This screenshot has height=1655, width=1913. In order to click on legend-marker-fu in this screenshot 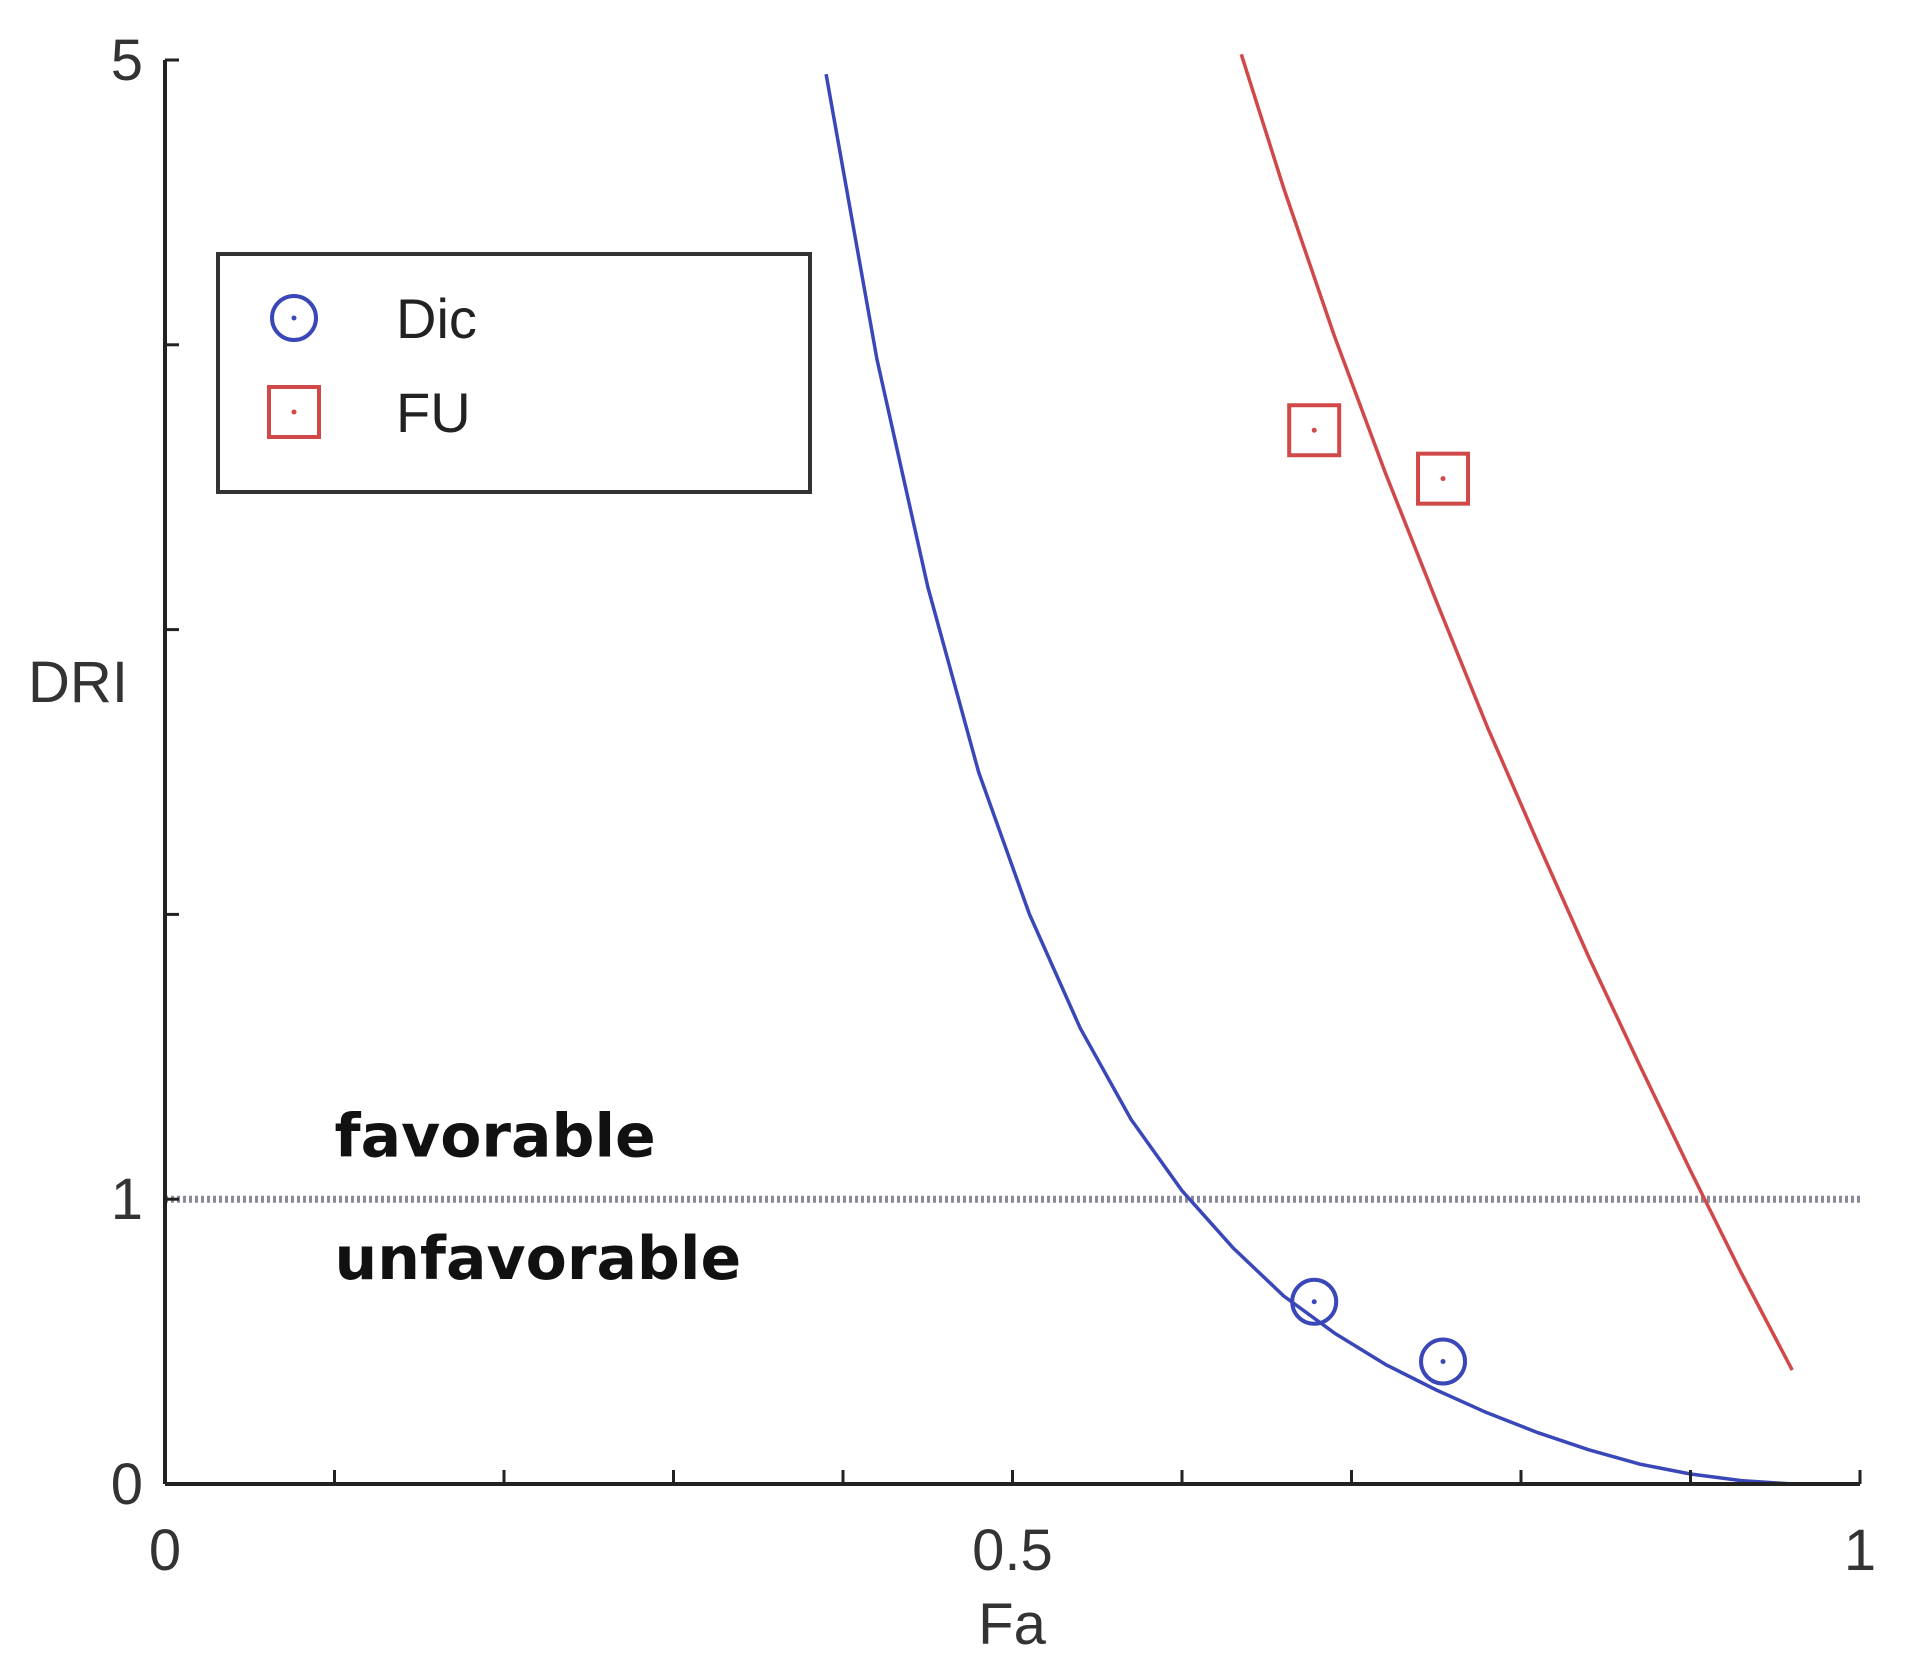, I will do `click(294, 412)`.